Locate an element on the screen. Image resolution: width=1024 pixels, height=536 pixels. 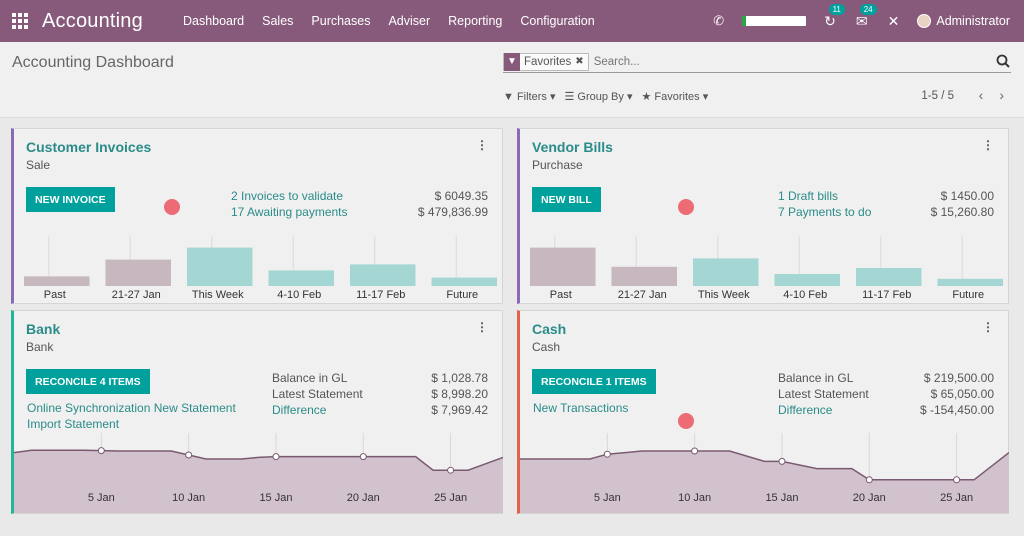
filters-button: ▼ Filters ▾ is located at coordinates (529, 97).